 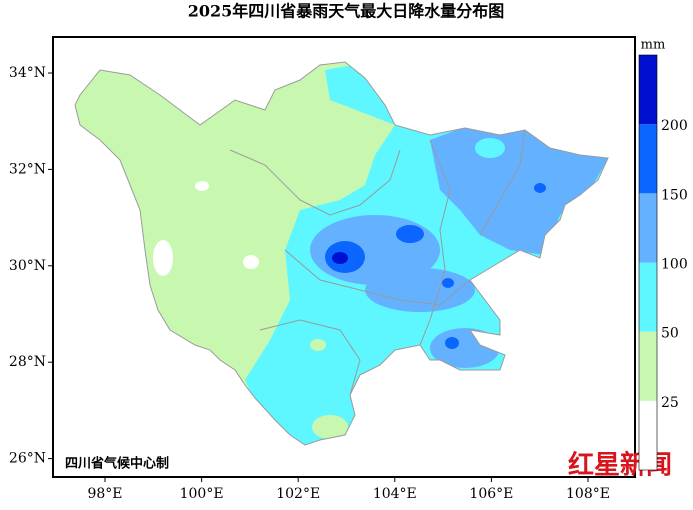 What do you see at coordinates (298, 494) in the screenshot?
I see `x-tick-label: 102°E` at bounding box center [298, 494].